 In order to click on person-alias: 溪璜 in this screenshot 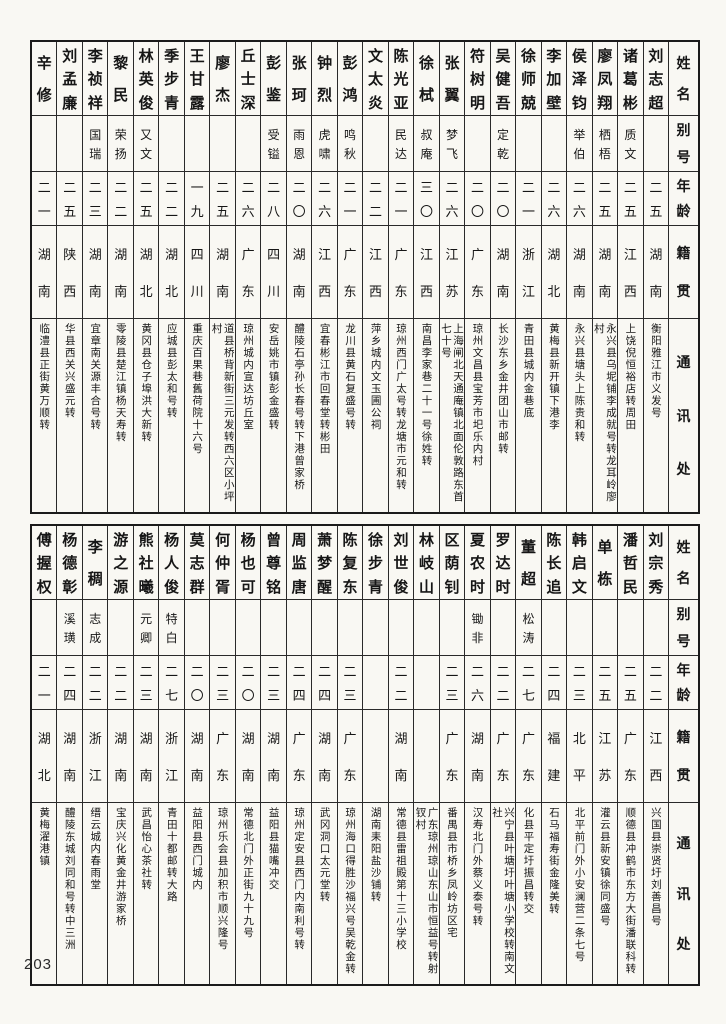, I will do `click(69, 628)`.